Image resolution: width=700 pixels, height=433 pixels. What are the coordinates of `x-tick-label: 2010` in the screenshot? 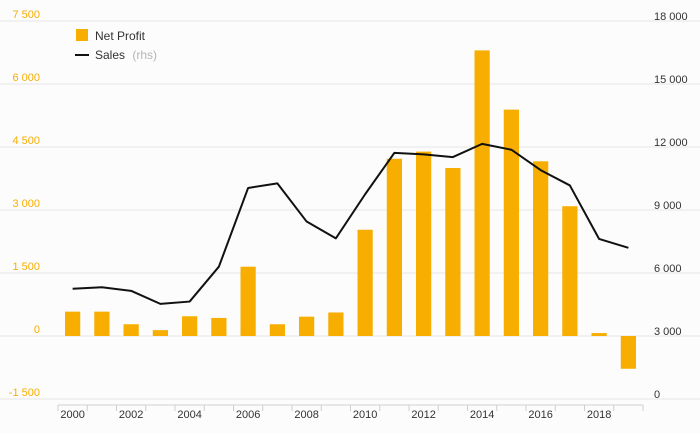 It's located at (365, 415).